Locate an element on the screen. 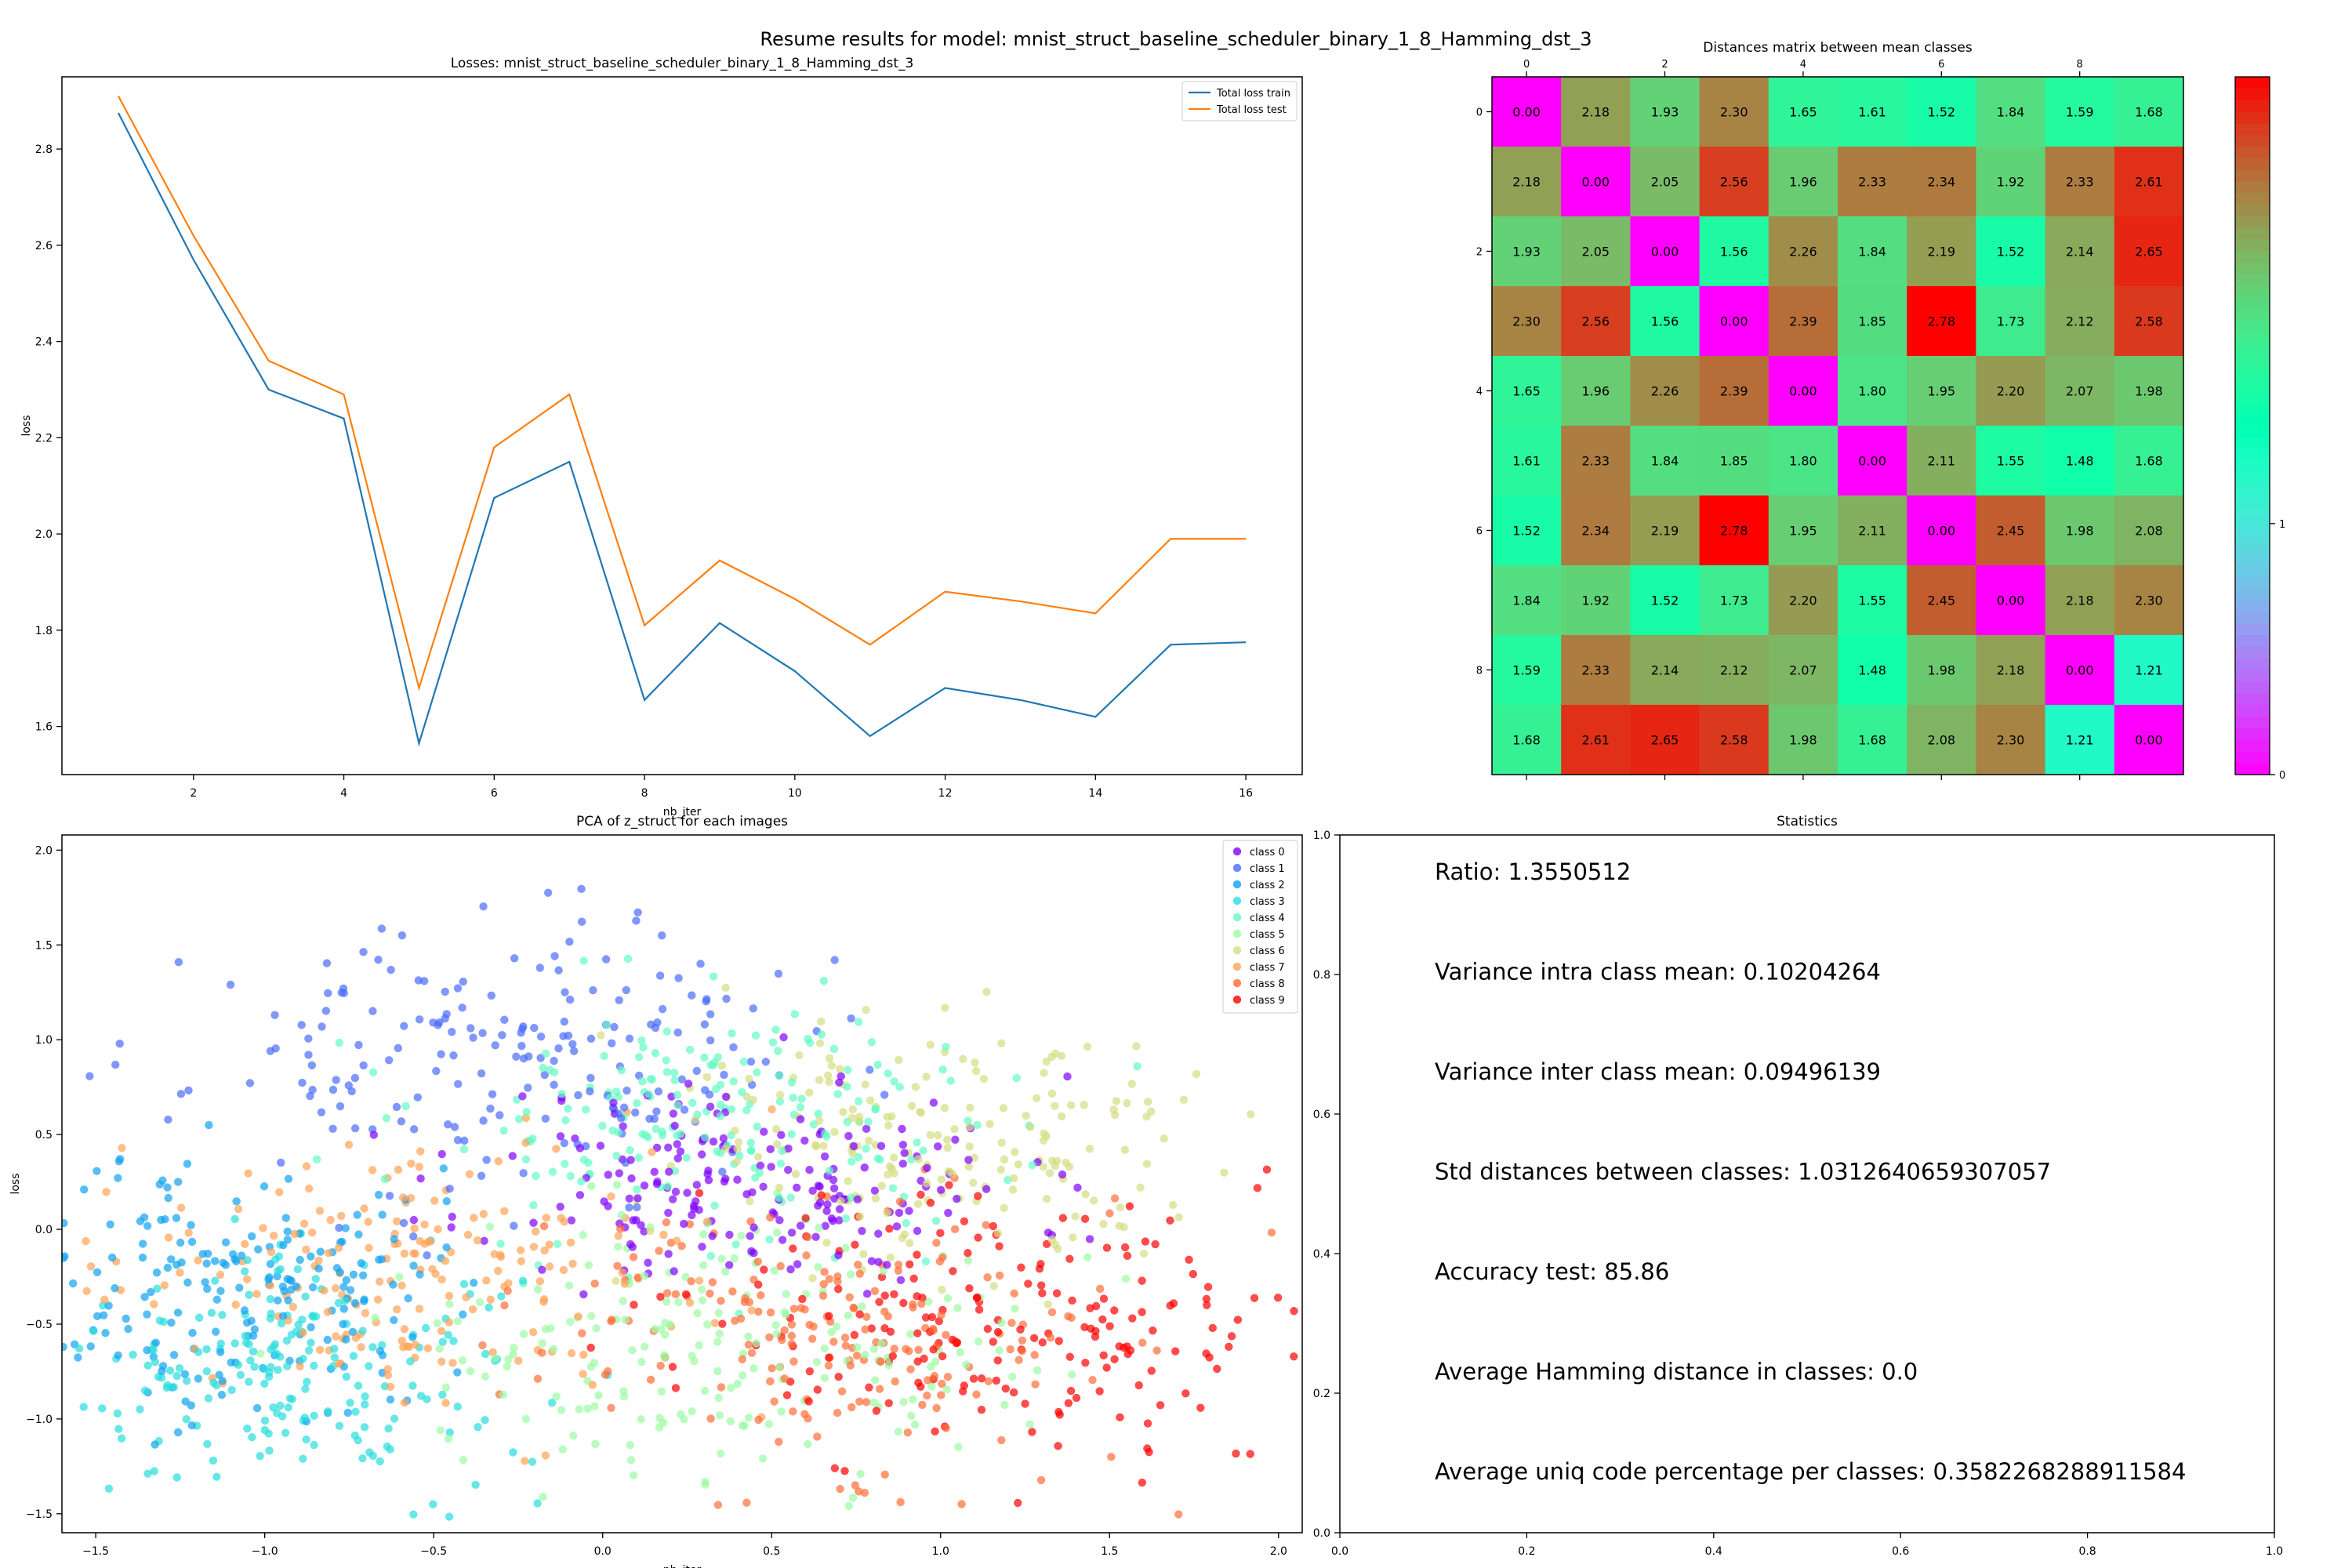  heatmap-cell-label: 2.58 is located at coordinates (2149, 321).